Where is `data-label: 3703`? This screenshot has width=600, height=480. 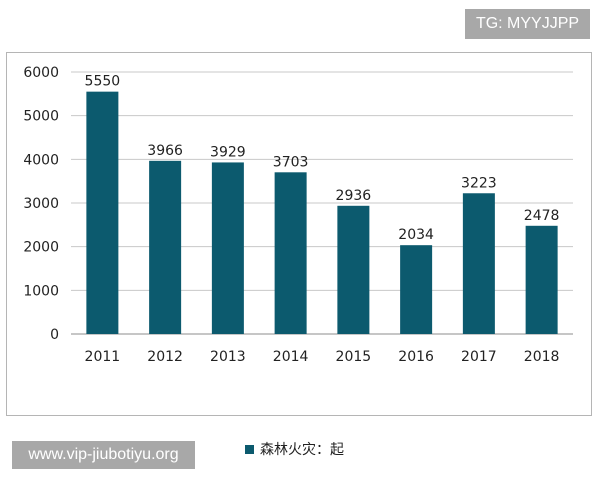 data-label: 3703 is located at coordinates (291, 162).